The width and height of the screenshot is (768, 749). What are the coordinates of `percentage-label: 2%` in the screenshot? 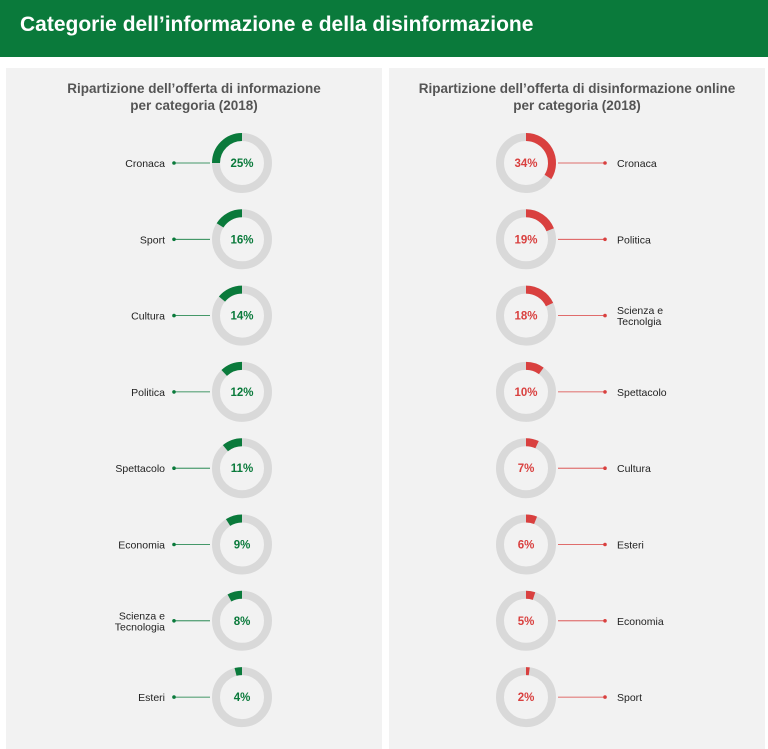 It's located at (526, 698).